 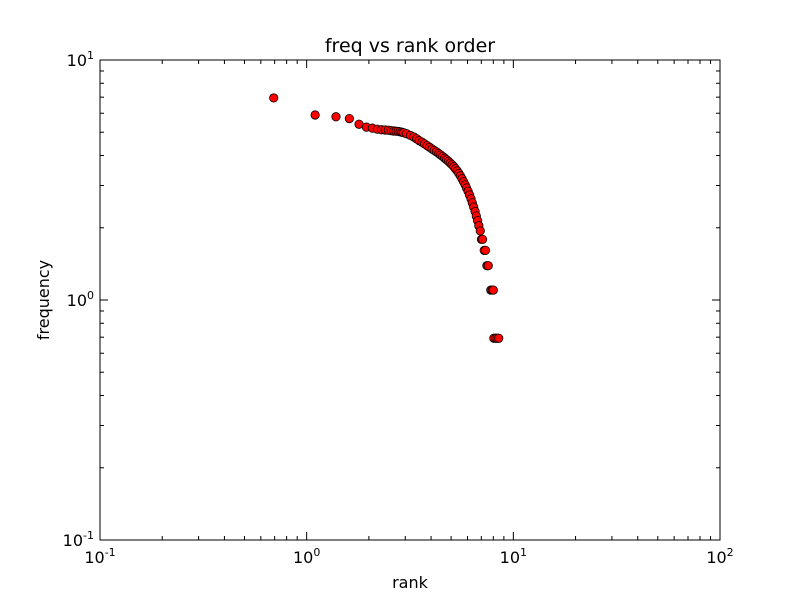 I want to click on y-axis-label: frequency, so click(x=43, y=300).